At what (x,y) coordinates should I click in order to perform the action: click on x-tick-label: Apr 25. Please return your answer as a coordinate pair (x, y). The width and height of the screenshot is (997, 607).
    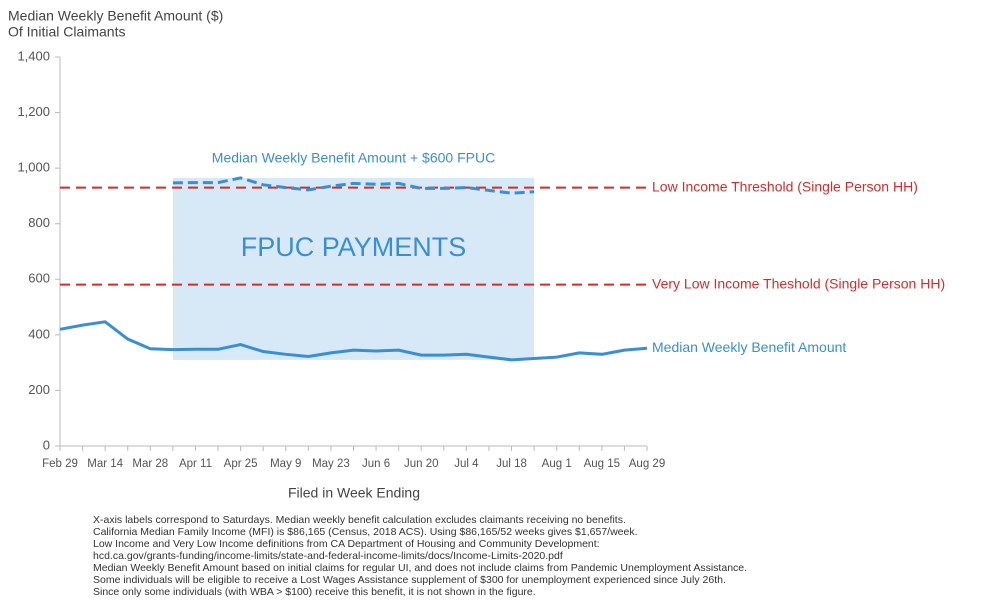
    Looking at the image, I should click on (241, 464).